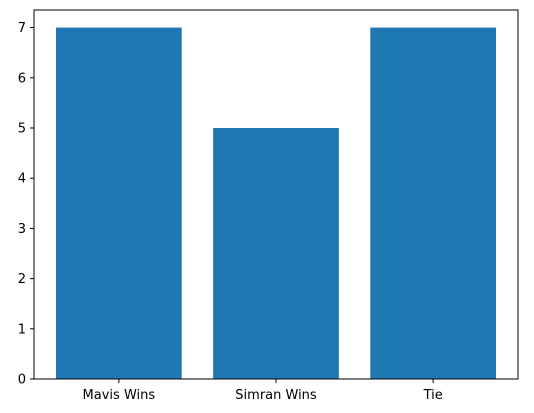 This screenshot has width=534, height=413. What do you see at coordinates (22, 28) in the screenshot?
I see `y-tick-label: 7` at bounding box center [22, 28].